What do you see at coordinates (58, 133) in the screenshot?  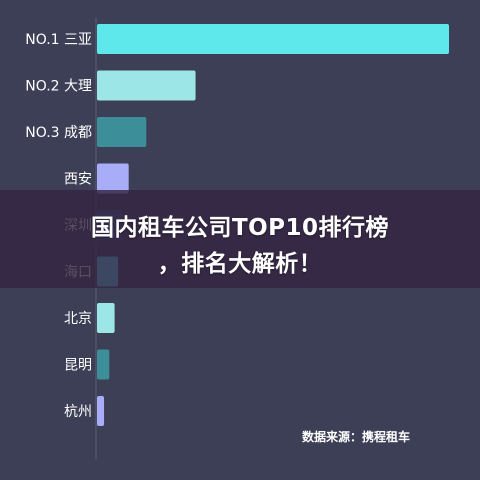 I see `category-label-3: NO.3 成都` at bounding box center [58, 133].